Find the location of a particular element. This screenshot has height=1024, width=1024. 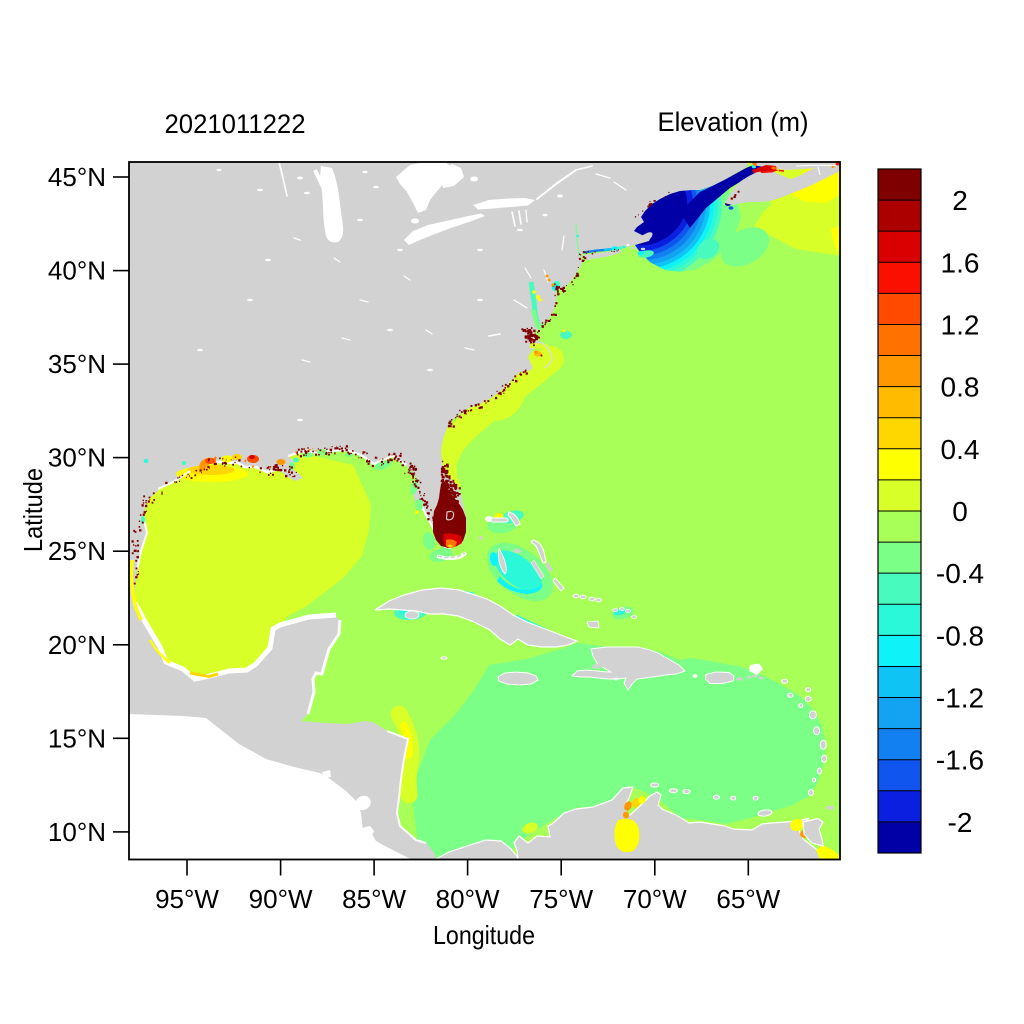

svg-text: -2 is located at coordinates (960, 822).